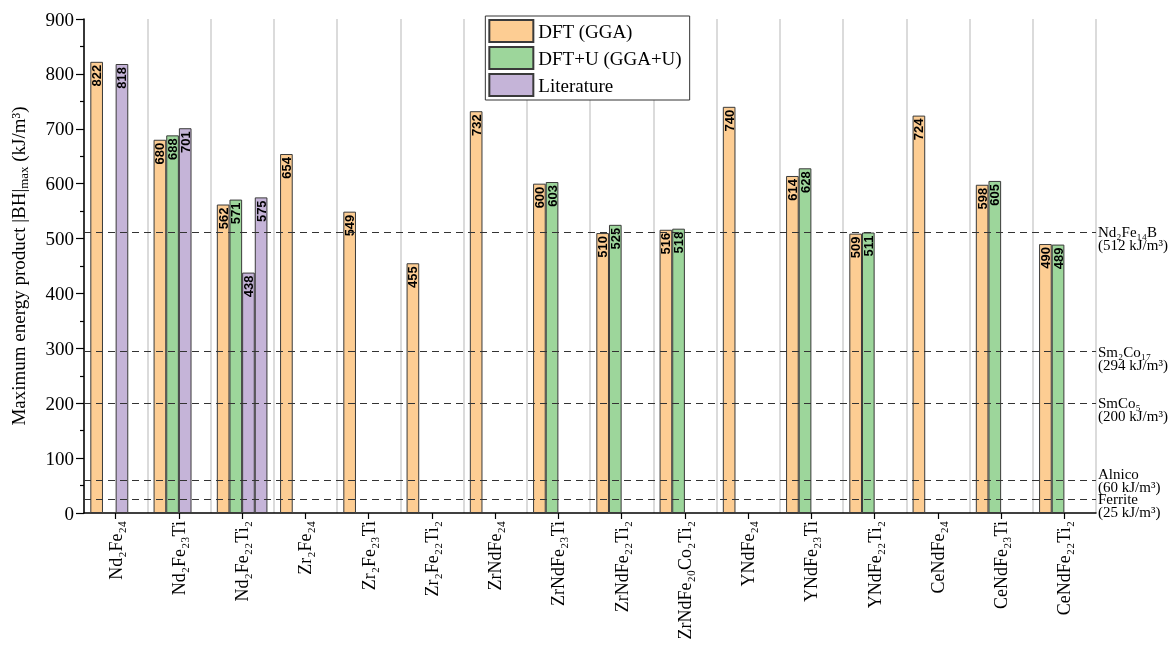 This screenshot has height=660, width=1170. I want to click on x-tick-label: ZrNdFe₂₂Ti₂, so click(621, 567).